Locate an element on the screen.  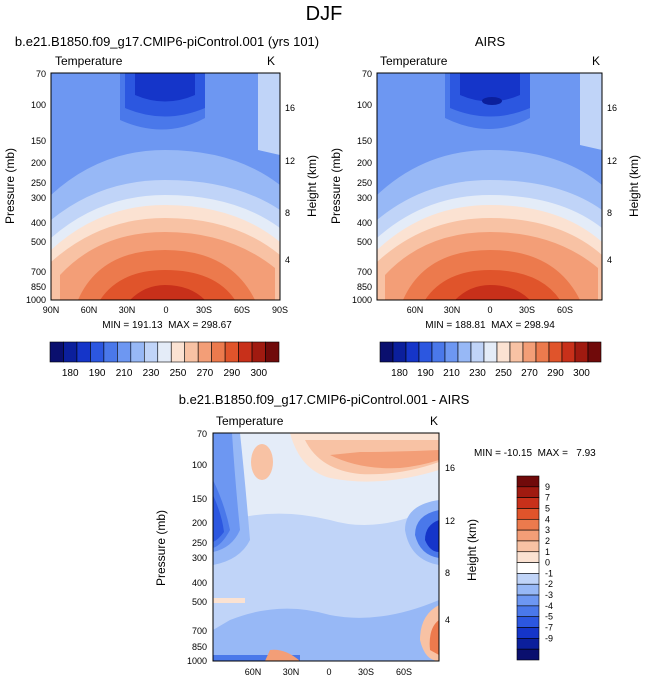
y-tick-label: 300 is located at coordinates (364, 198).